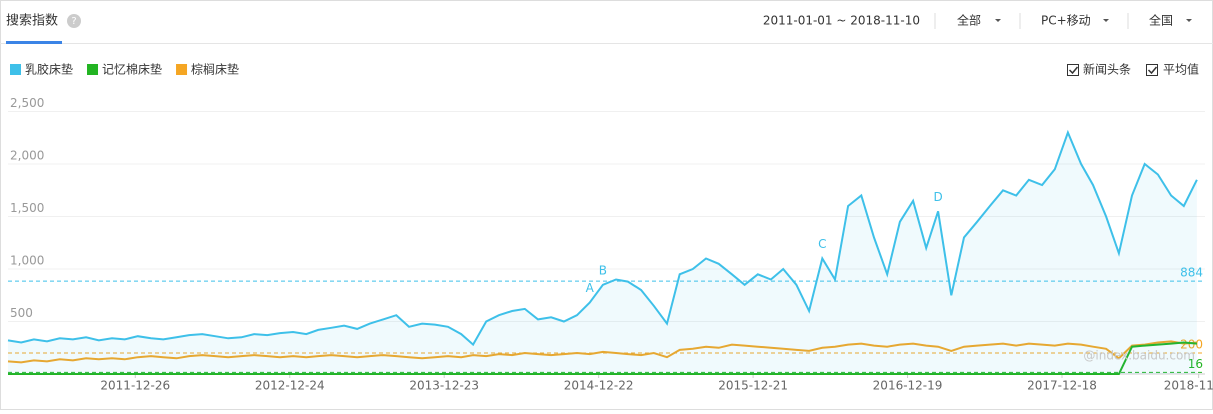  Describe the element at coordinates (969, 20) in the screenshot. I see `filter: 全部` at that location.